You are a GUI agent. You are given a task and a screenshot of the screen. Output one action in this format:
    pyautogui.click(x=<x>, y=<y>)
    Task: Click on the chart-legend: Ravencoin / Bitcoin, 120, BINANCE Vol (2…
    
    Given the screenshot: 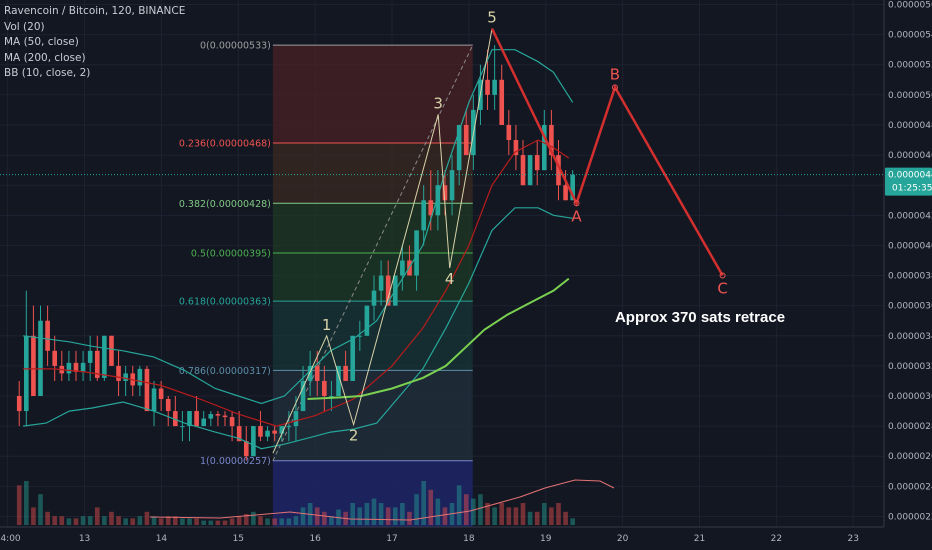 What is the action you would take?
    pyautogui.click(x=94, y=43)
    